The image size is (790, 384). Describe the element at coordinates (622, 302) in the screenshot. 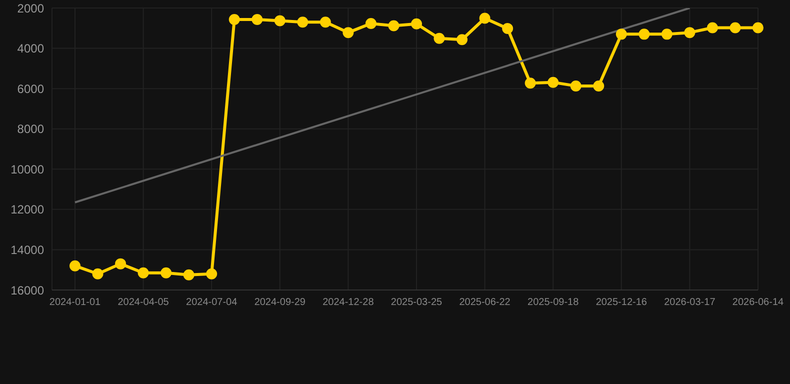

I see `x-tick-label: 2025-12-16` at that location.